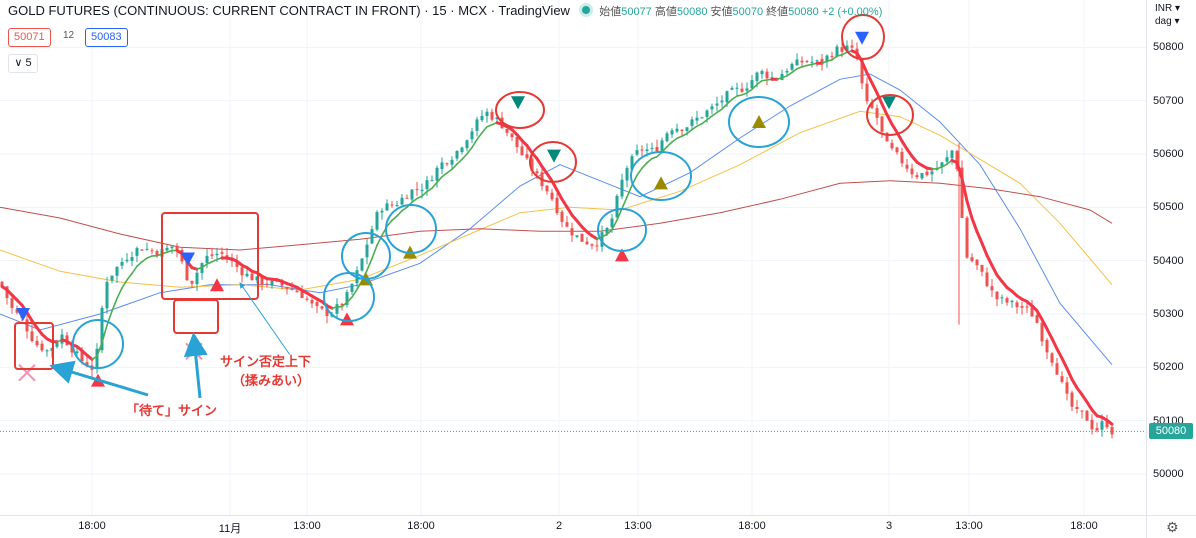 The width and height of the screenshot is (1196, 538). Describe the element at coordinates (29, 37) in the screenshot. I see `sell-price-button: 50071` at that location.